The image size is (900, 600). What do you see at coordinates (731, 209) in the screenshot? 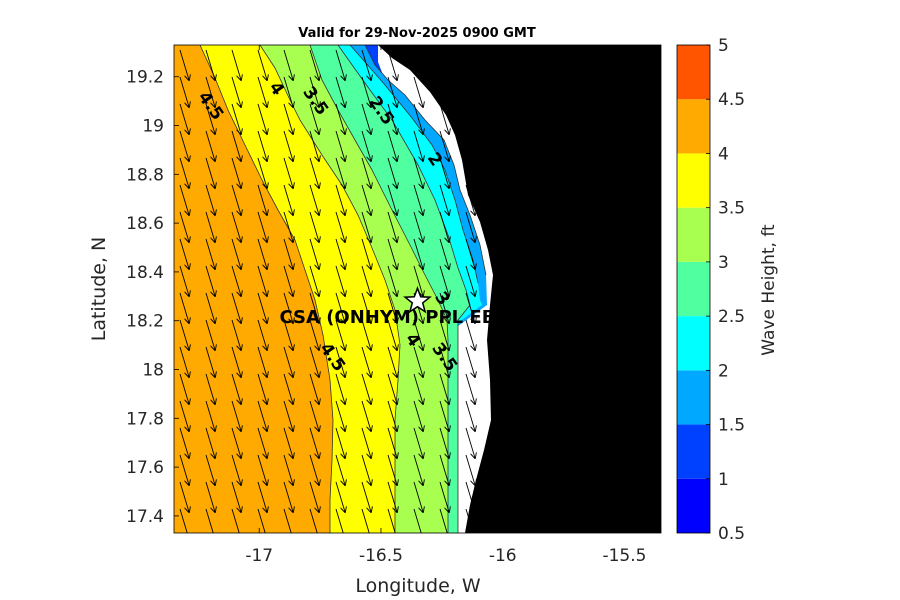
I see `colorbar-tick-label: 3.5` at bounding box center [731, 209].